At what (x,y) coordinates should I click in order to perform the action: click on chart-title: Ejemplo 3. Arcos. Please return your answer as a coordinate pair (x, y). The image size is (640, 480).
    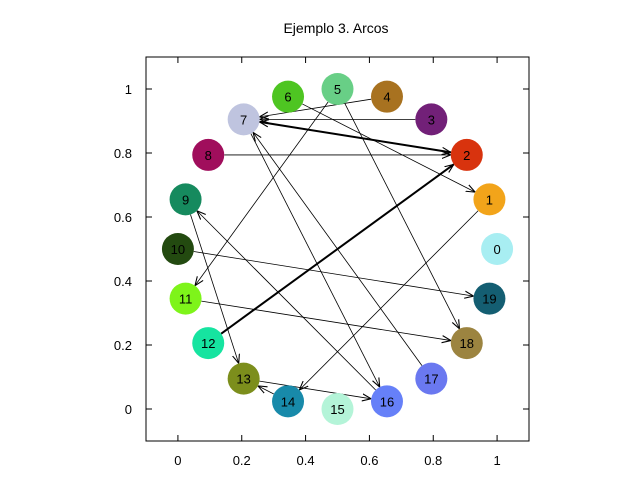
    Looking at the image, I should click on (335, 28).